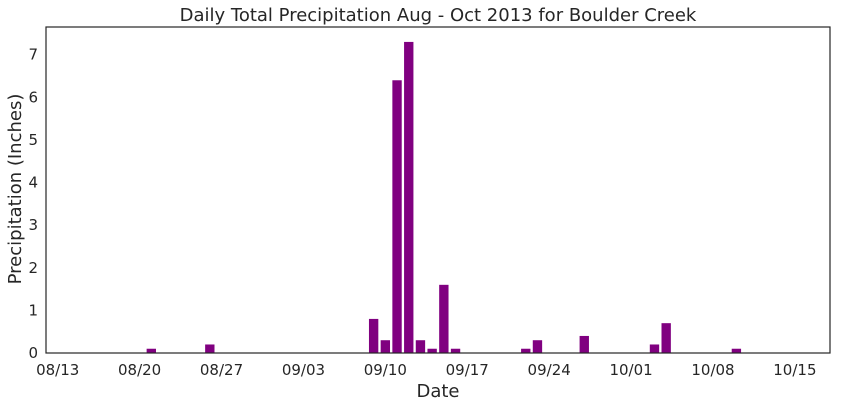 This screenshot has width=842, height=407. Describe the element at coordinates (33, 55) in the screenshot. I see `y-tick-label: 7` at that location.